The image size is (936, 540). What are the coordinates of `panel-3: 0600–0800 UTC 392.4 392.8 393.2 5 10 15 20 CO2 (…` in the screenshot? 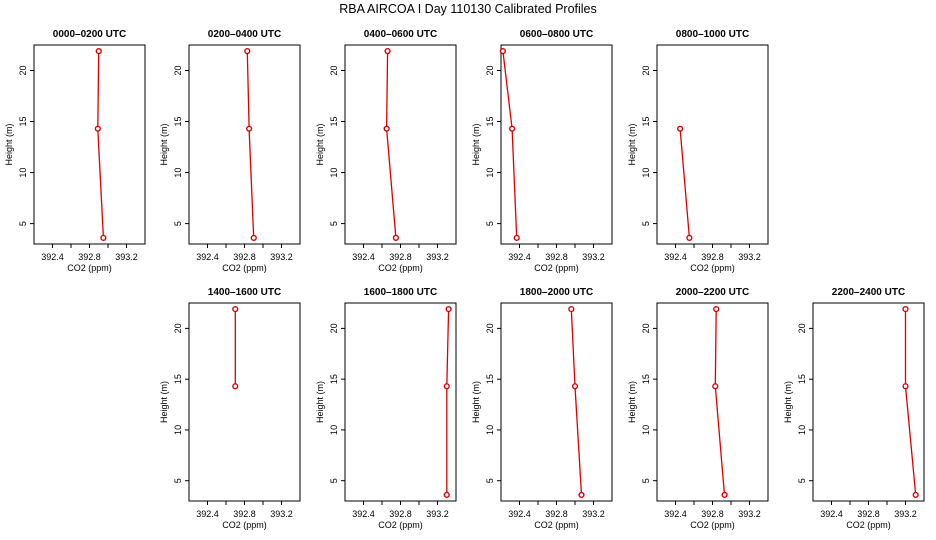 It's located at (542, 151).